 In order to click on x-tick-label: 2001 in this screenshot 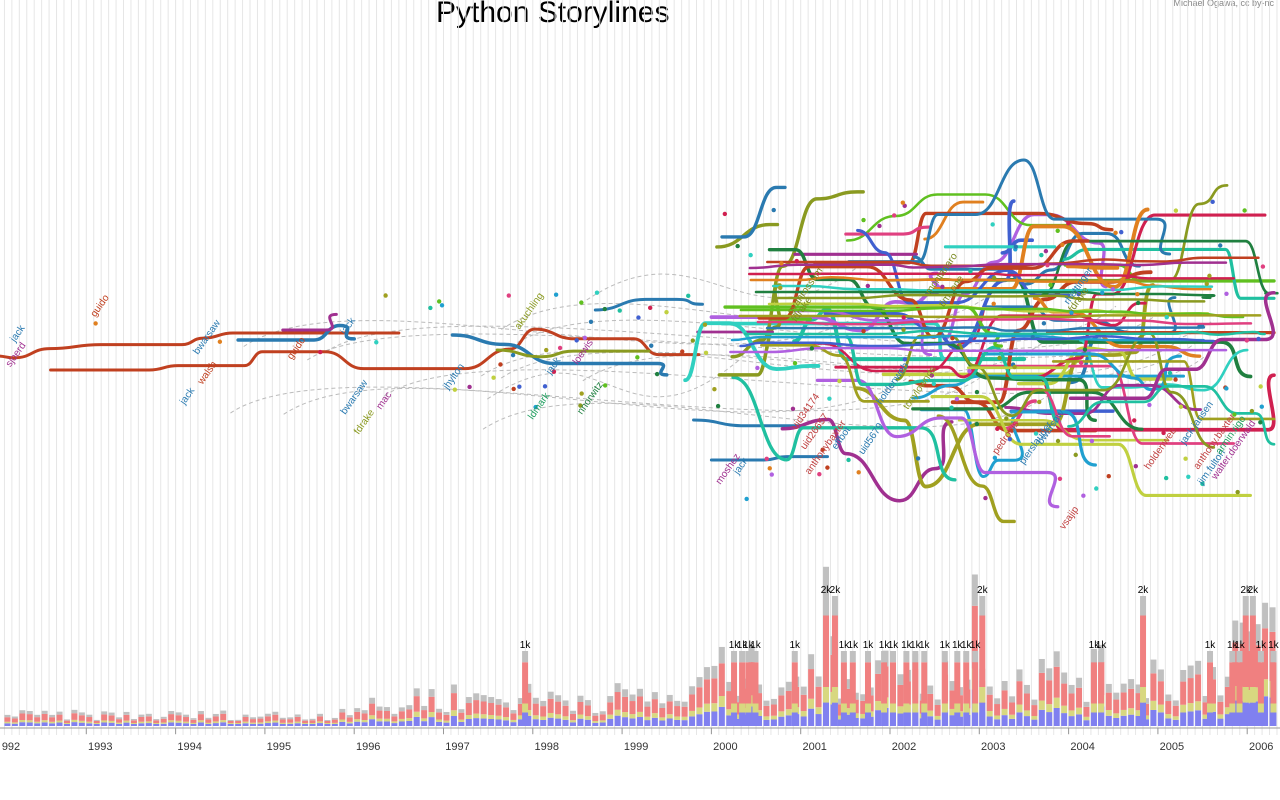, I will do `click(814, 747)`.